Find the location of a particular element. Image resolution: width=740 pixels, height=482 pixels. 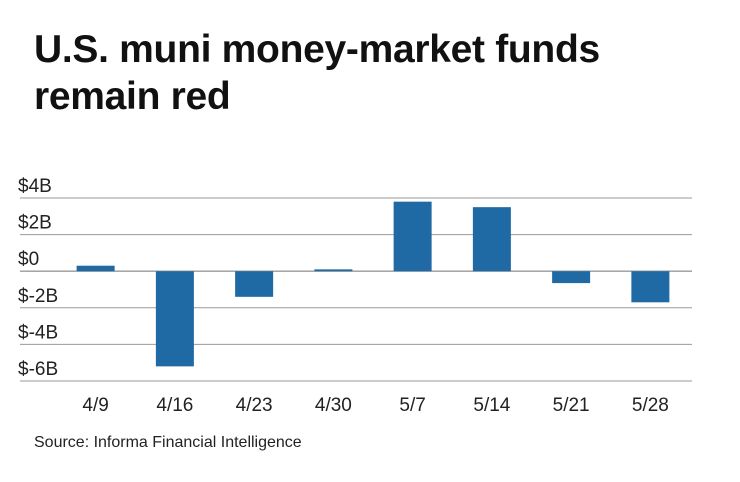

chart-title: U.S. muni money-market funds remain red is located at coordinates (317, 73).